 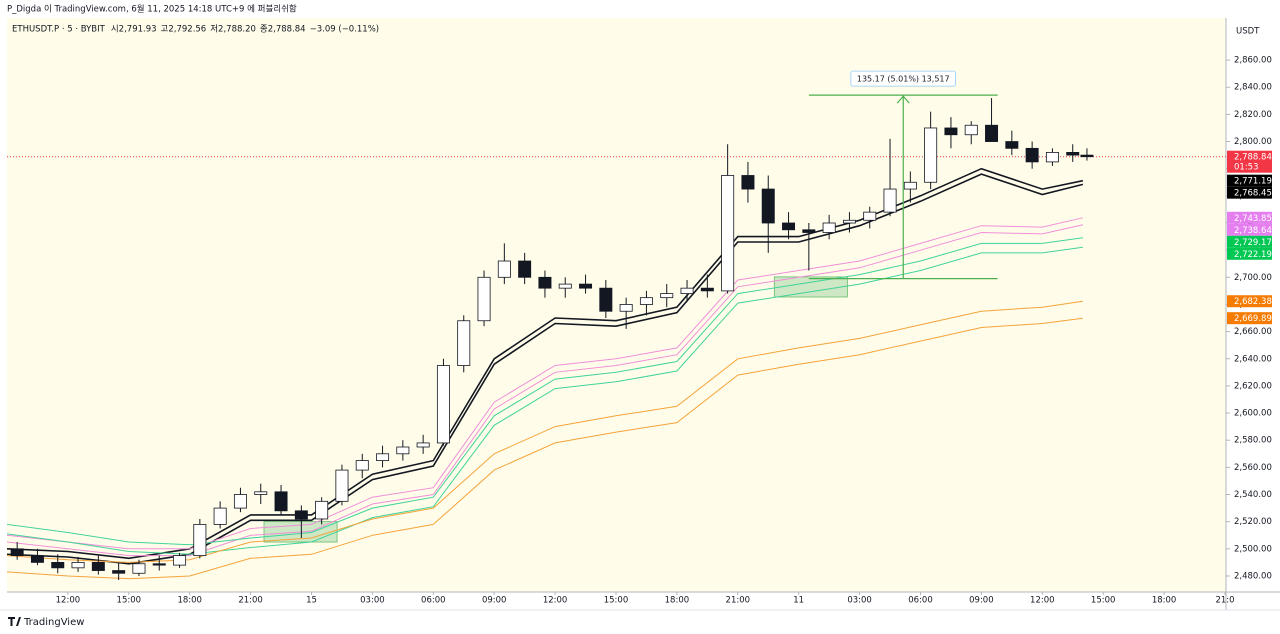 I want to click on symbol: ETHUSDT.P · 5 · BYBIT, so click(x=59, y=30).